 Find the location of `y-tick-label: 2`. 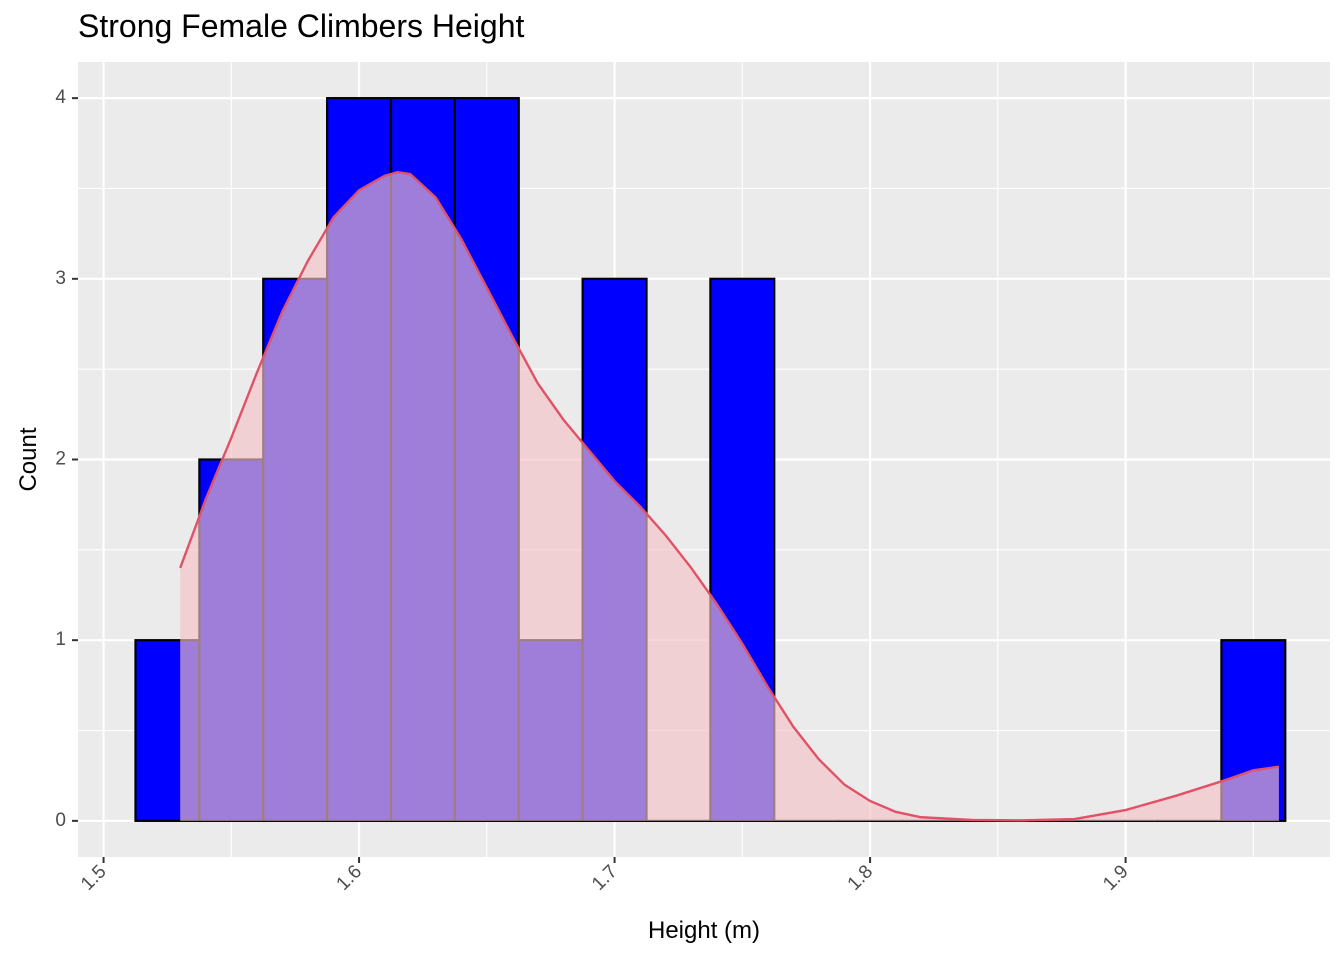

y-tick-label: 2 is located at coordinates (60, 459).